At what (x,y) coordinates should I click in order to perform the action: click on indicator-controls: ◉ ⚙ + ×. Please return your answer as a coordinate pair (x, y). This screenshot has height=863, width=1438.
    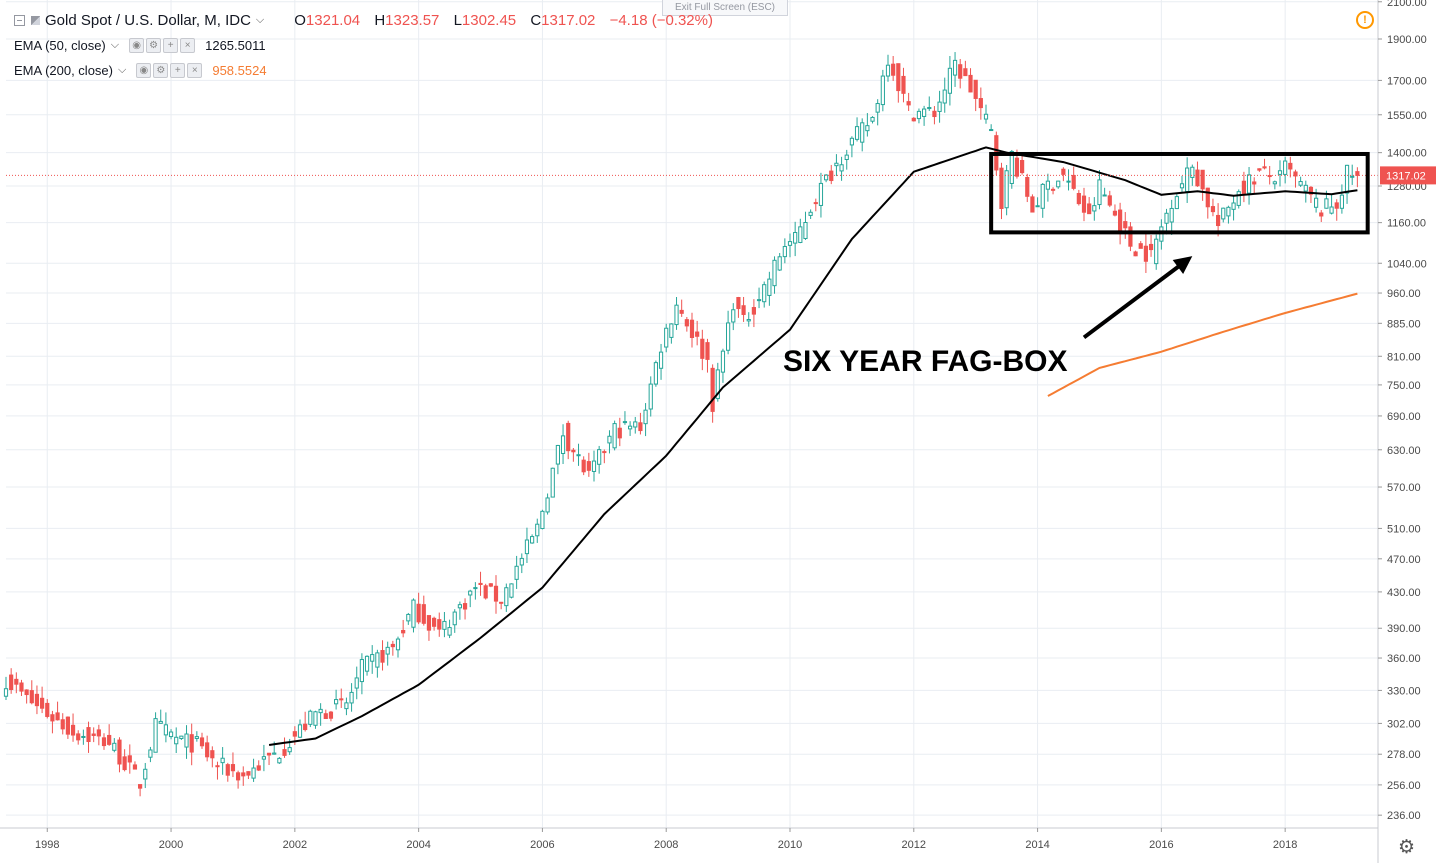
    Looking at the image, I should click on (169, 70).